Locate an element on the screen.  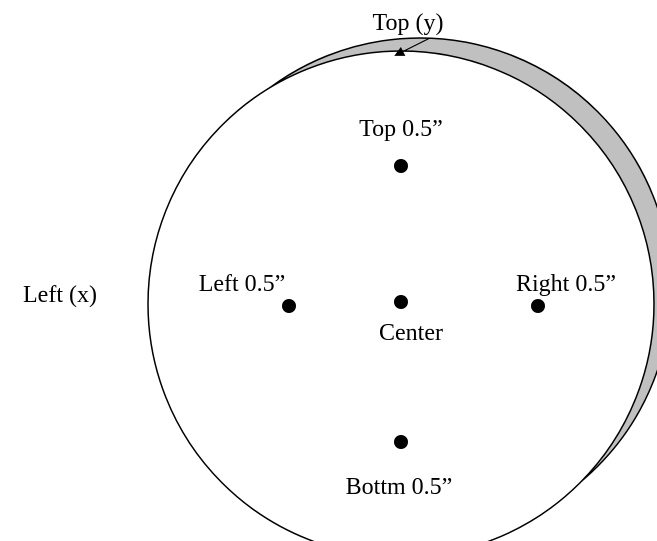
point-label: Left 0.5” is located at coordinates (242, 284).